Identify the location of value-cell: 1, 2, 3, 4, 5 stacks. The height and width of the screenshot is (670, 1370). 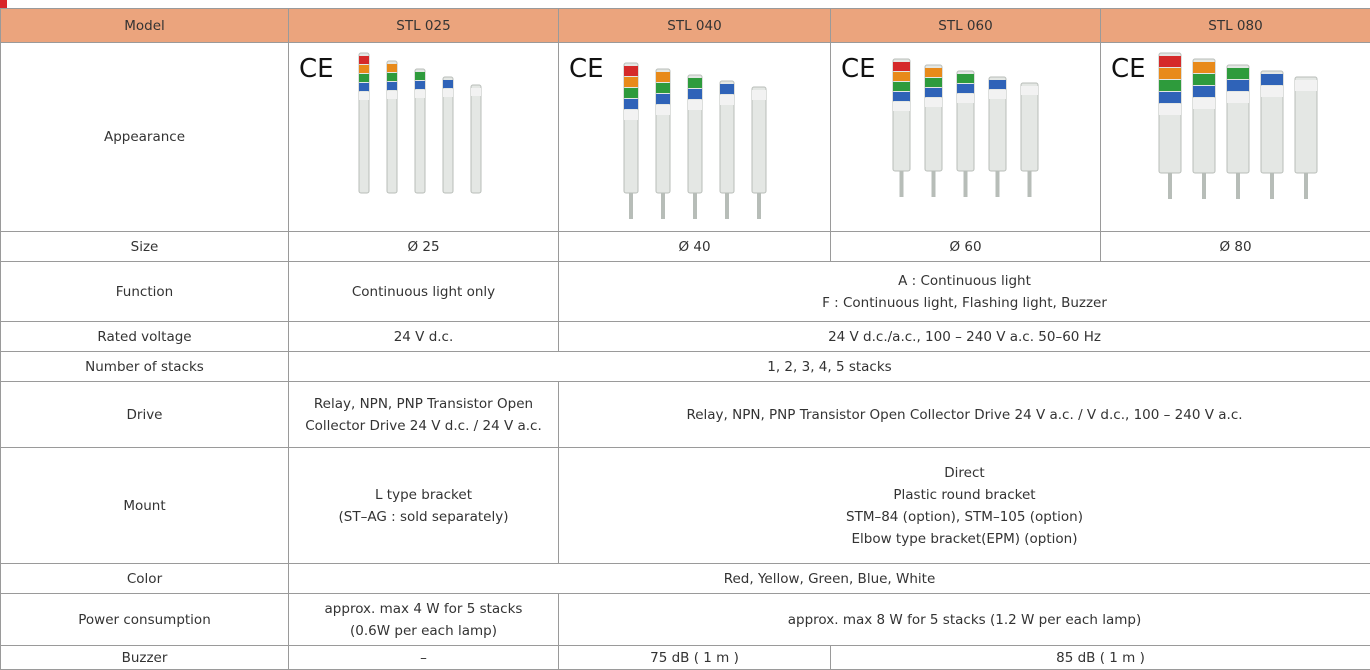
(829, 366).